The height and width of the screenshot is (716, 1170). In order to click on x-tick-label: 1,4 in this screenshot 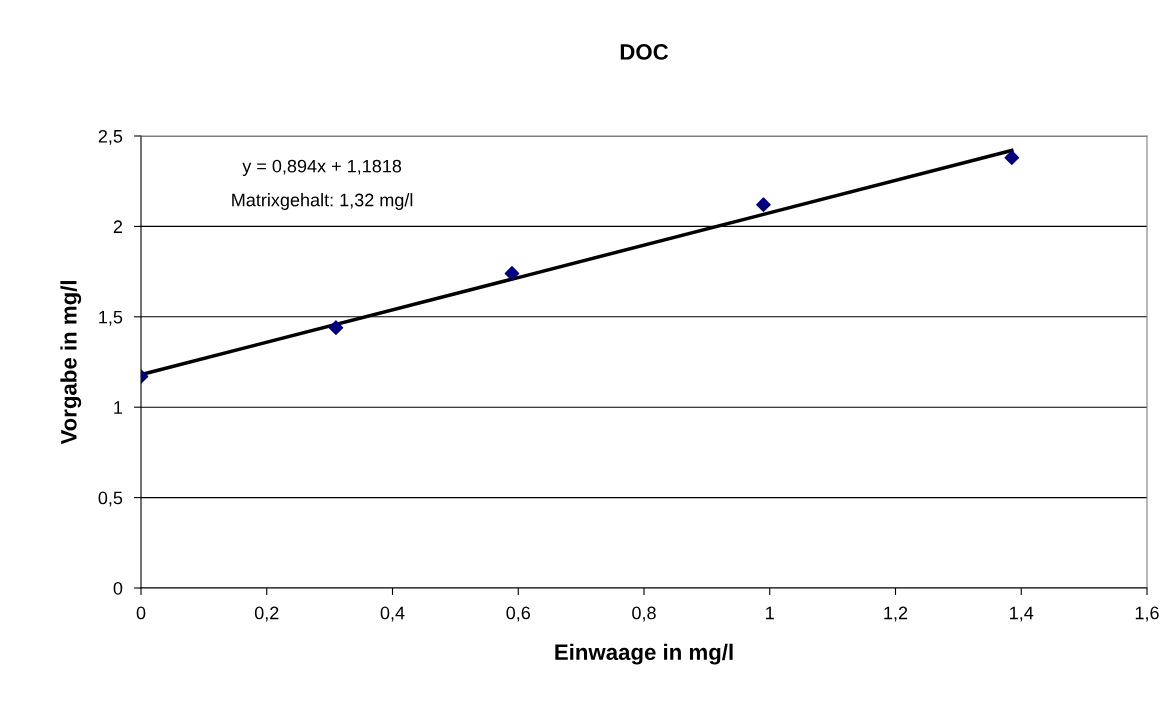, I will do `click(1022, 614)`.